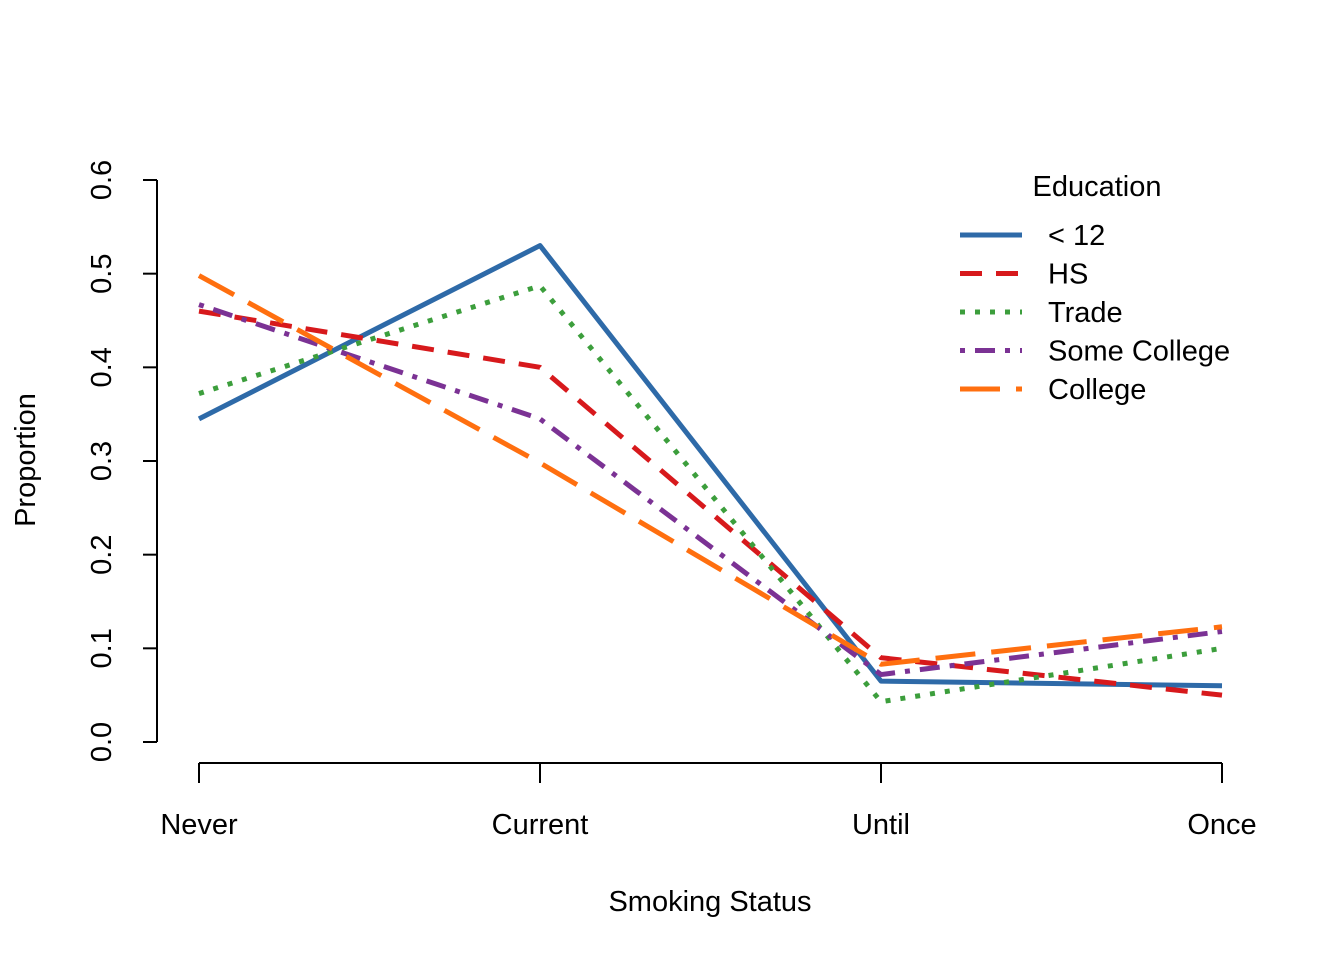  I want to click on y-tick-label: 0.3, so click(102, 461).